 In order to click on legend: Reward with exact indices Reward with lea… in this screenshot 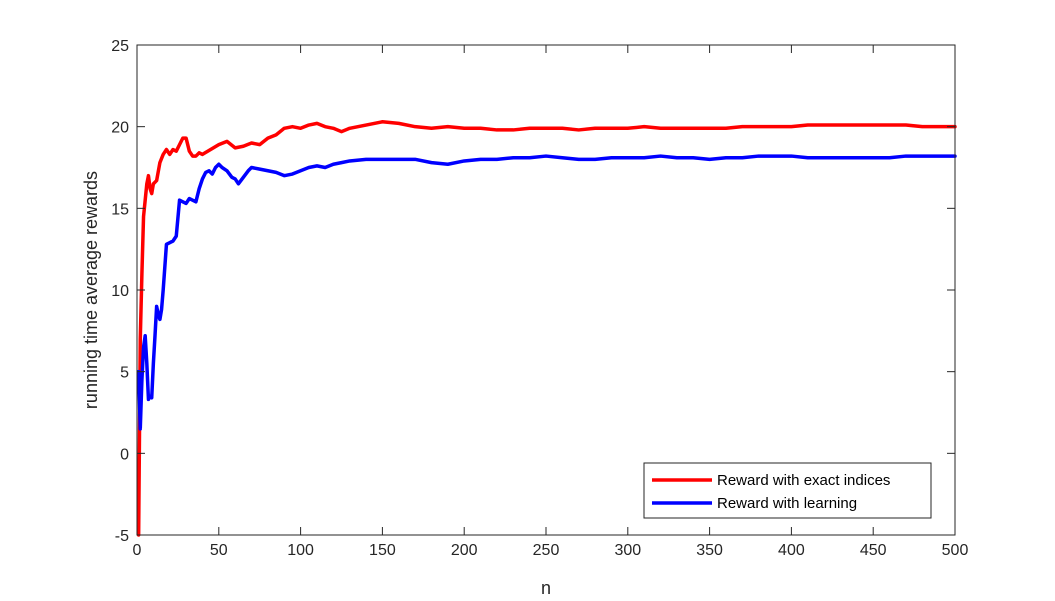, I will do `click(787, 490)`.